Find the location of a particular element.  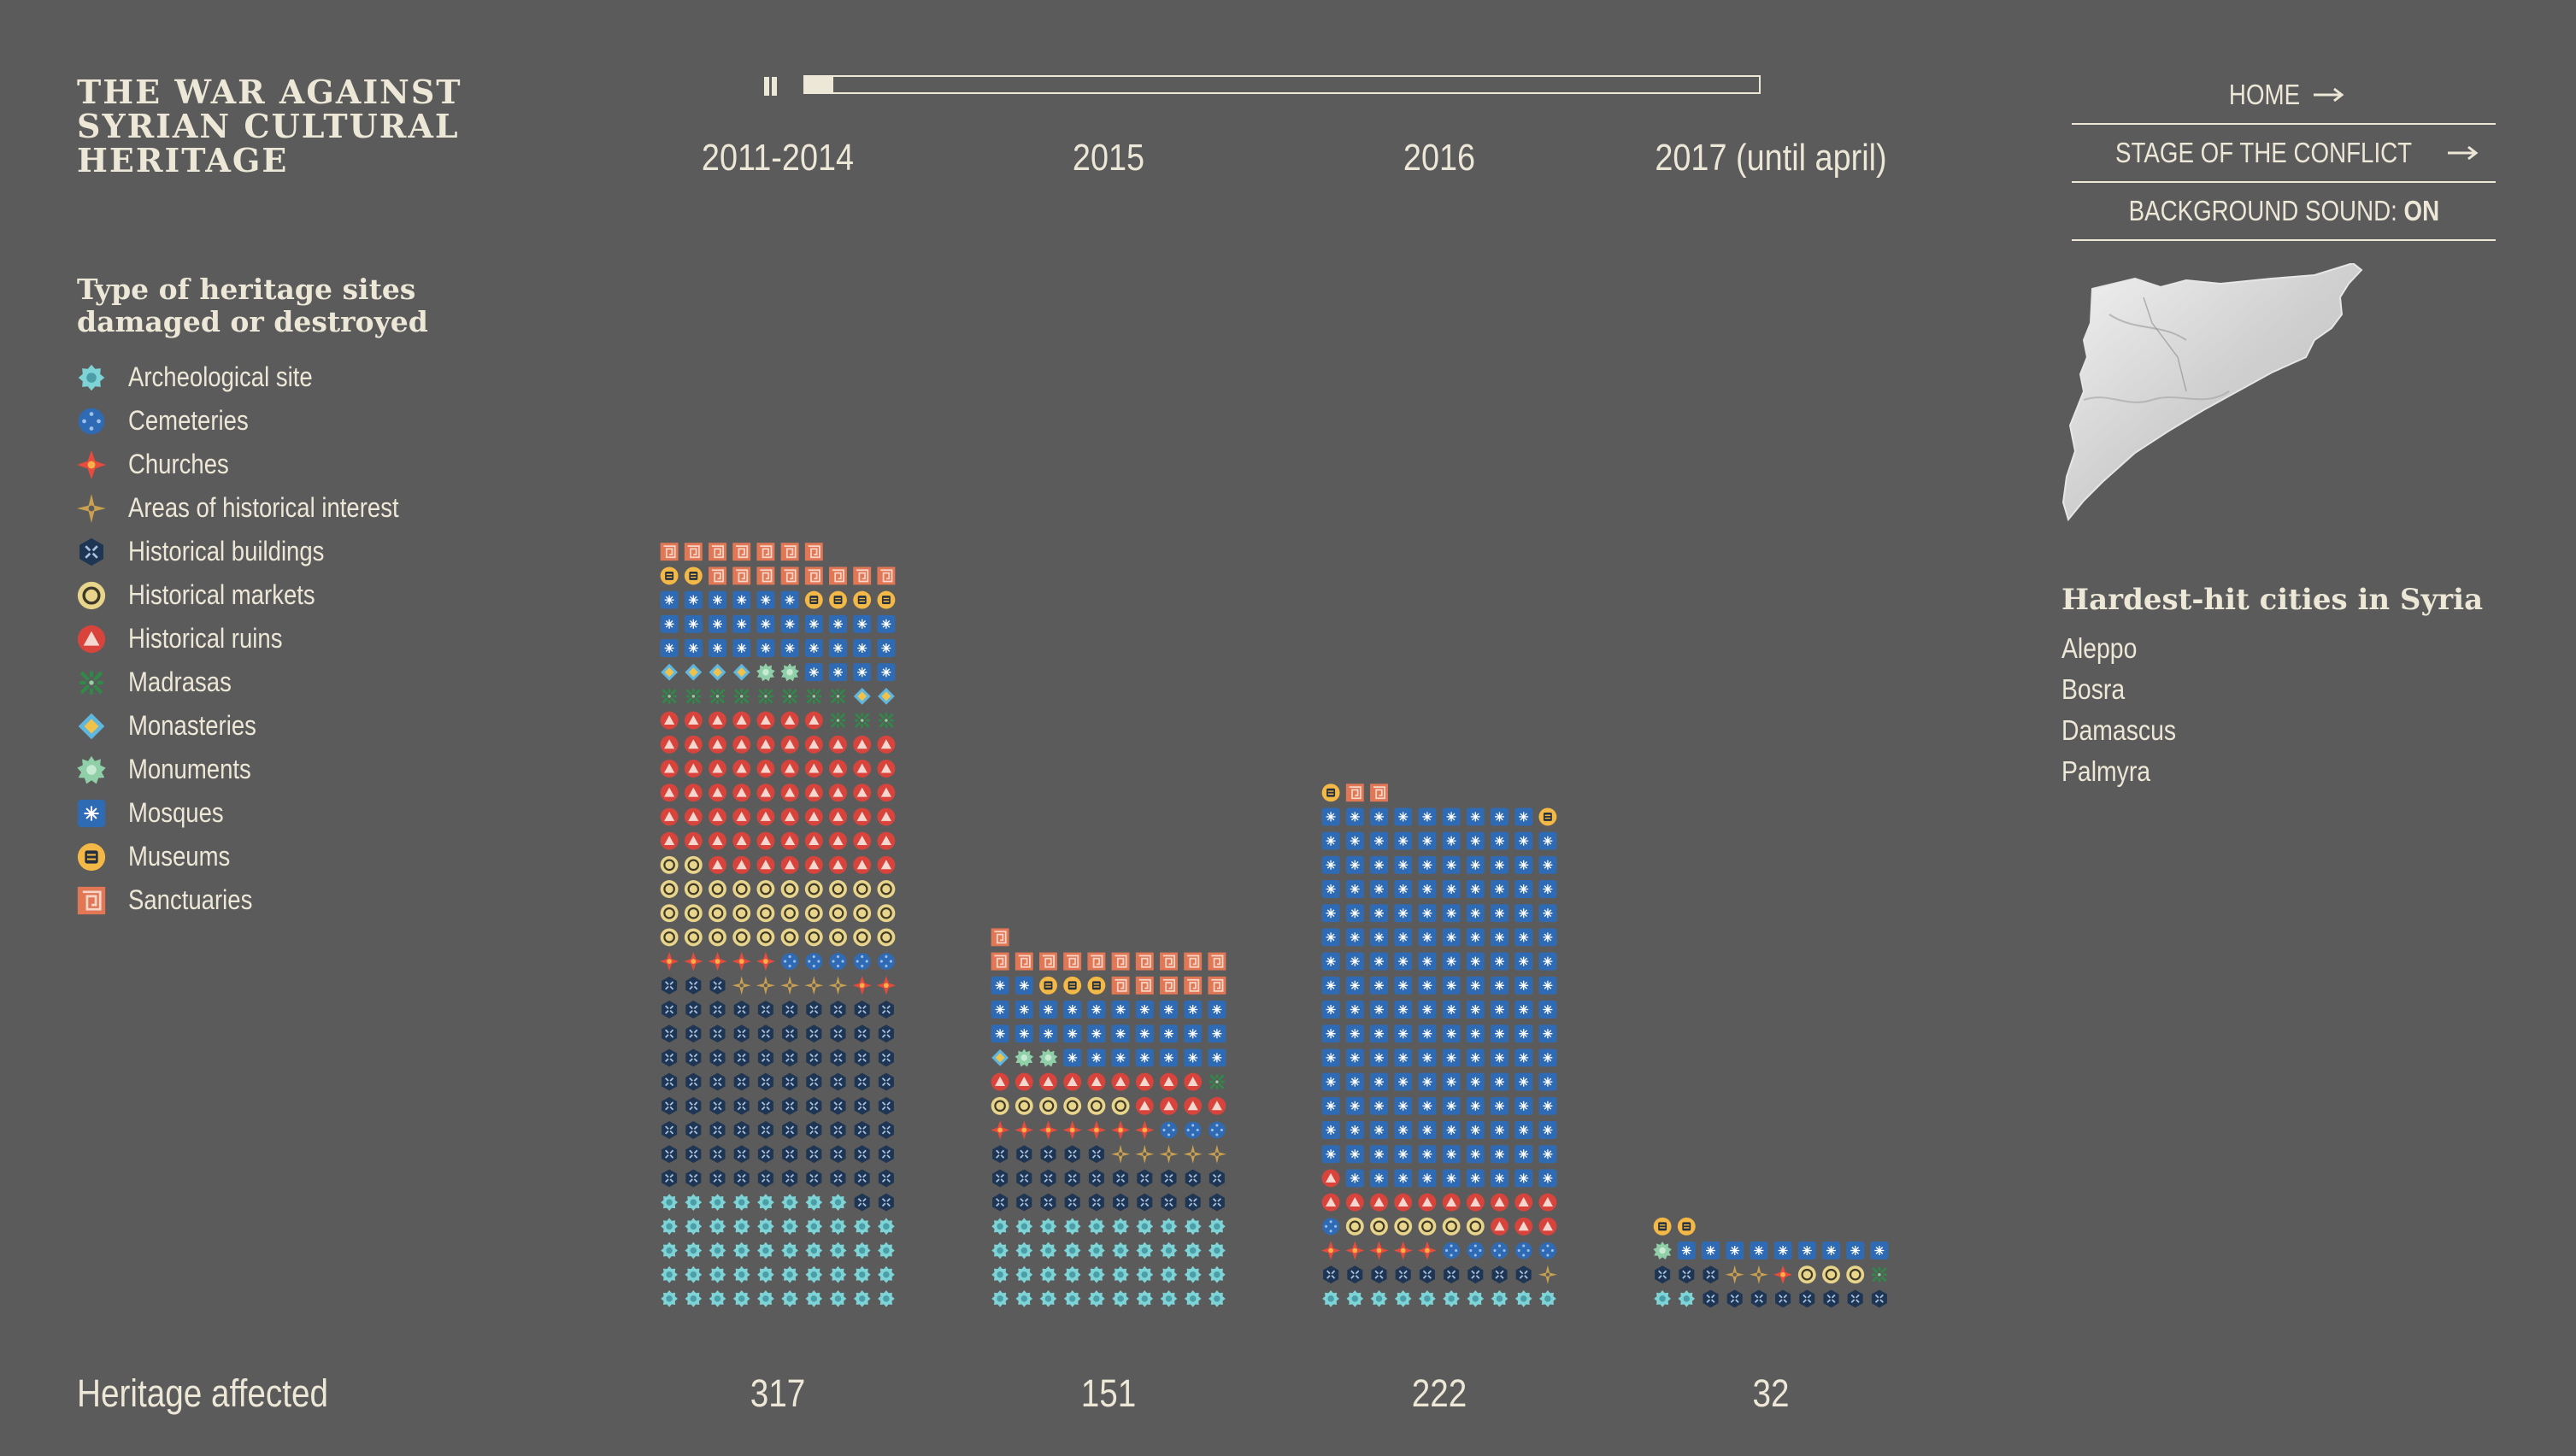

legend-item-ruin: Historical ruins is located at coordinates (260, 638).